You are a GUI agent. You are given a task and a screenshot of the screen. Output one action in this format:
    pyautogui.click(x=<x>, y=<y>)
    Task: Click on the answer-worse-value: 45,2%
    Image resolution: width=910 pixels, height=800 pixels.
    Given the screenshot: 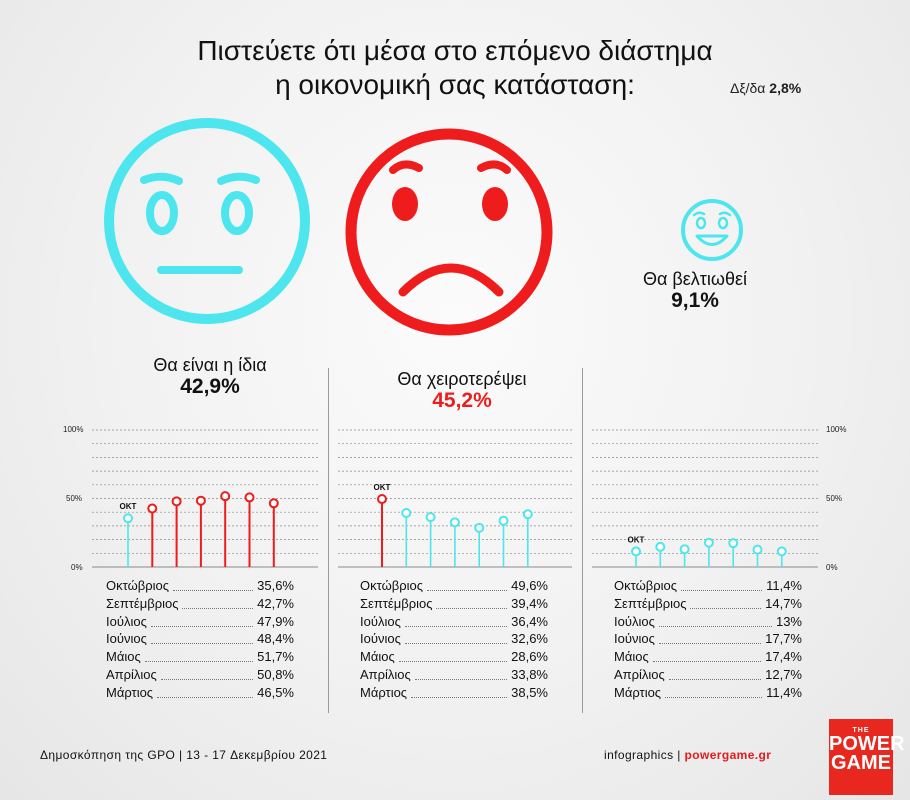 What is the action you would take?
    pyautogui.click(x=462, y=400)
    